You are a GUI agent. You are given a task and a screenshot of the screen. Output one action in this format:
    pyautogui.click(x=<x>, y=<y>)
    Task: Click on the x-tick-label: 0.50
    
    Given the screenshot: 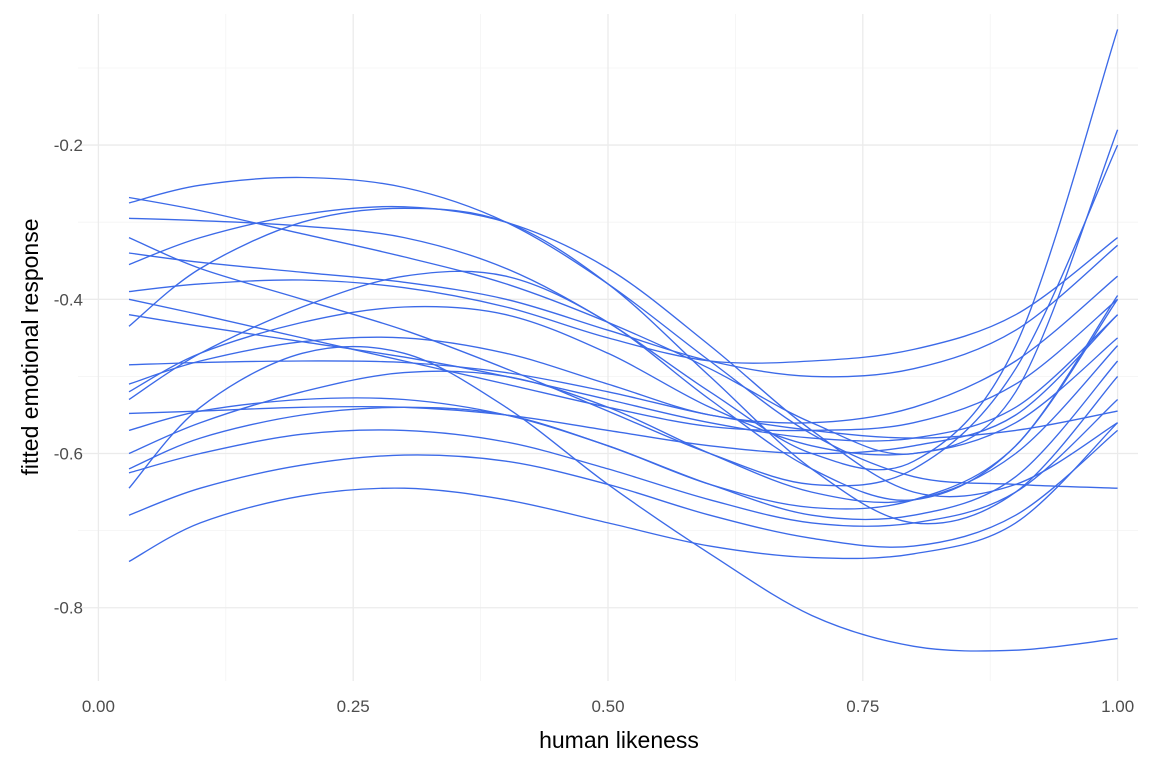 What is the action you would take?
    pyautogui.click(x=607, y=706)
    